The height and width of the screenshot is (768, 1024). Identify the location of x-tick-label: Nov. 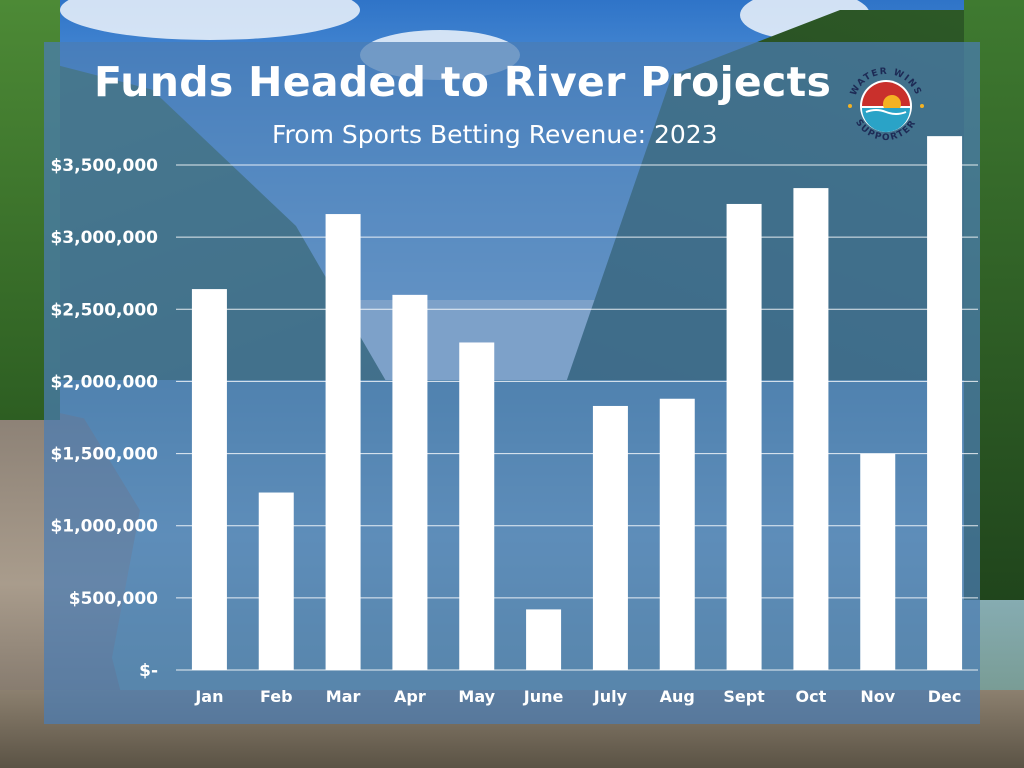
(877, 696).